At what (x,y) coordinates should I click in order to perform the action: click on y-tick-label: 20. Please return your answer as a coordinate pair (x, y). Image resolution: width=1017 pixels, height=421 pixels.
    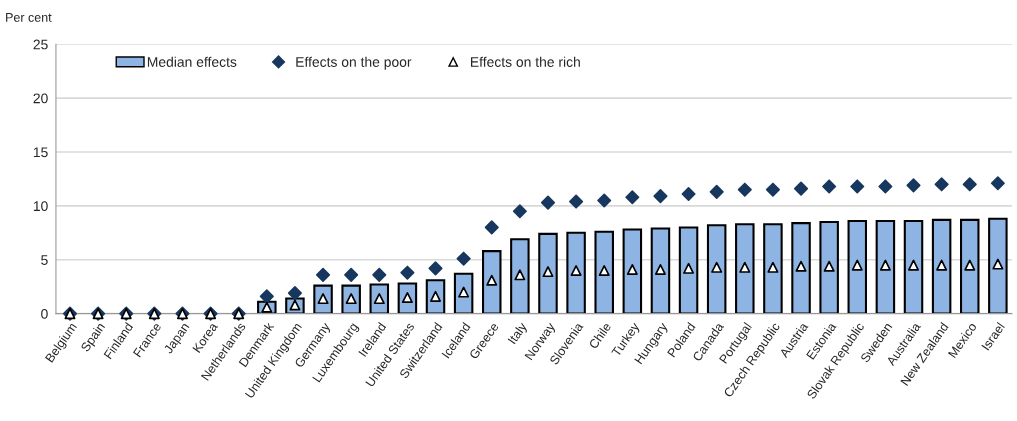
    Looking at the image, I should click on (40, 98).